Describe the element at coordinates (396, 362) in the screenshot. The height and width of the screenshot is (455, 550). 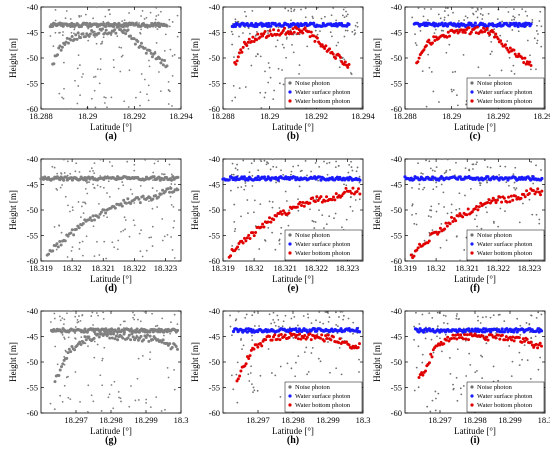
I see `y-tick-label: -50` at that location.